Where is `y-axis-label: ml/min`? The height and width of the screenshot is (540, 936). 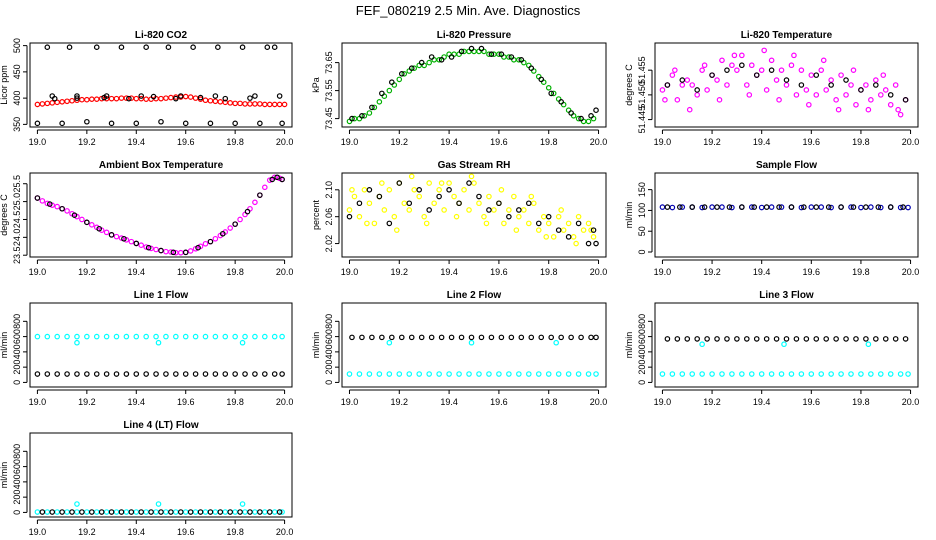
y-axis-label: ml/min is located at coordinates (629, 215).